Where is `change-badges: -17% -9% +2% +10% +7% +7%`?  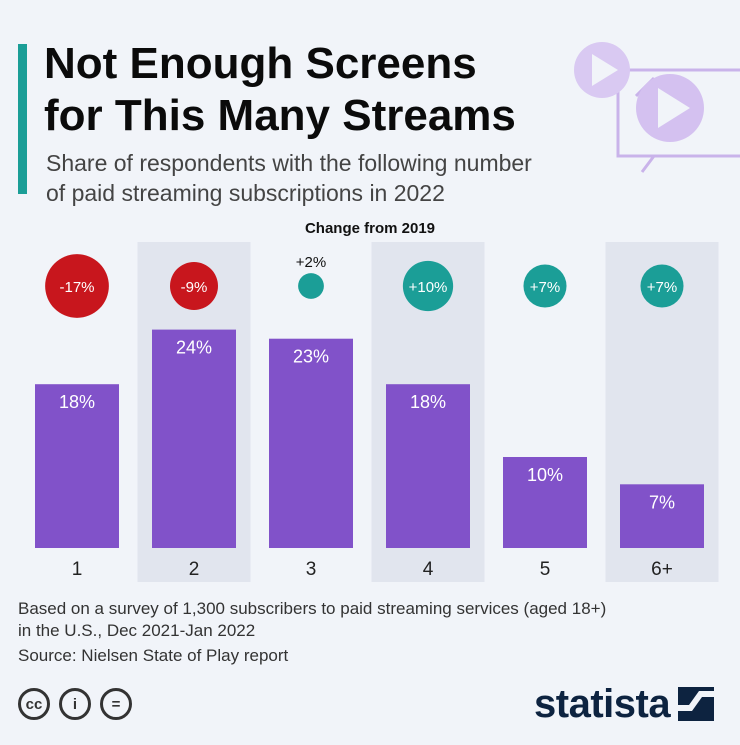 change-badges: -17% -9% +2% +10% +7% +7% is located at coordinates (364, 286).